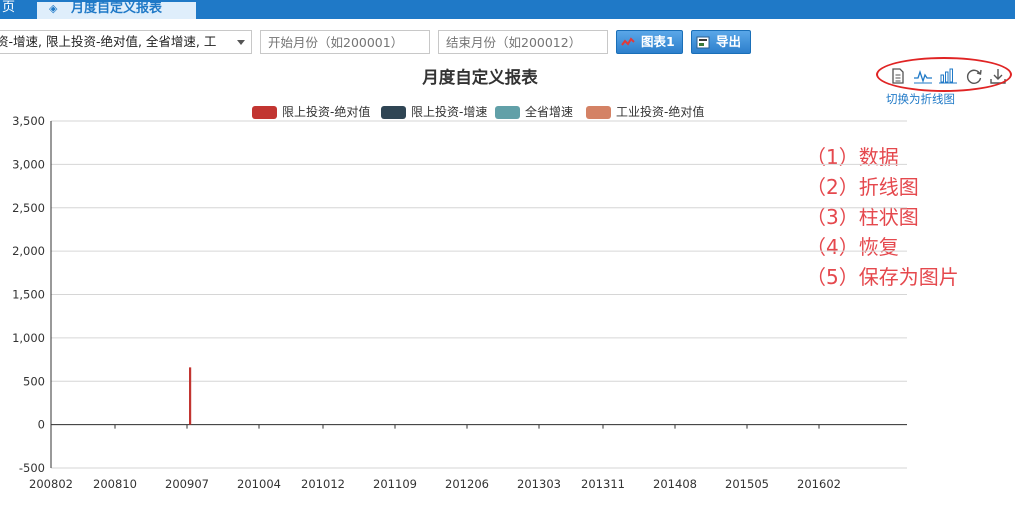 The image size is (1015, 521). What do you see at coordinates (28, 164) in the screenshot?
I see `y-tick-label: 3,000` at bounding box center [28, 164].